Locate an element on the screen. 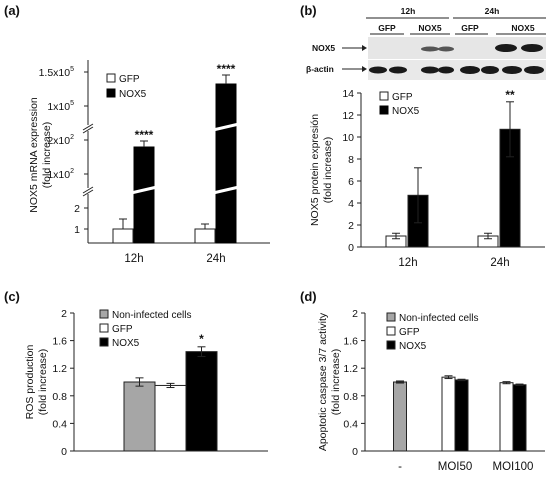 The width and height of the screenshot is (550, 503). panel-a-significance-24h: **** is located at coordinates (226, 69).